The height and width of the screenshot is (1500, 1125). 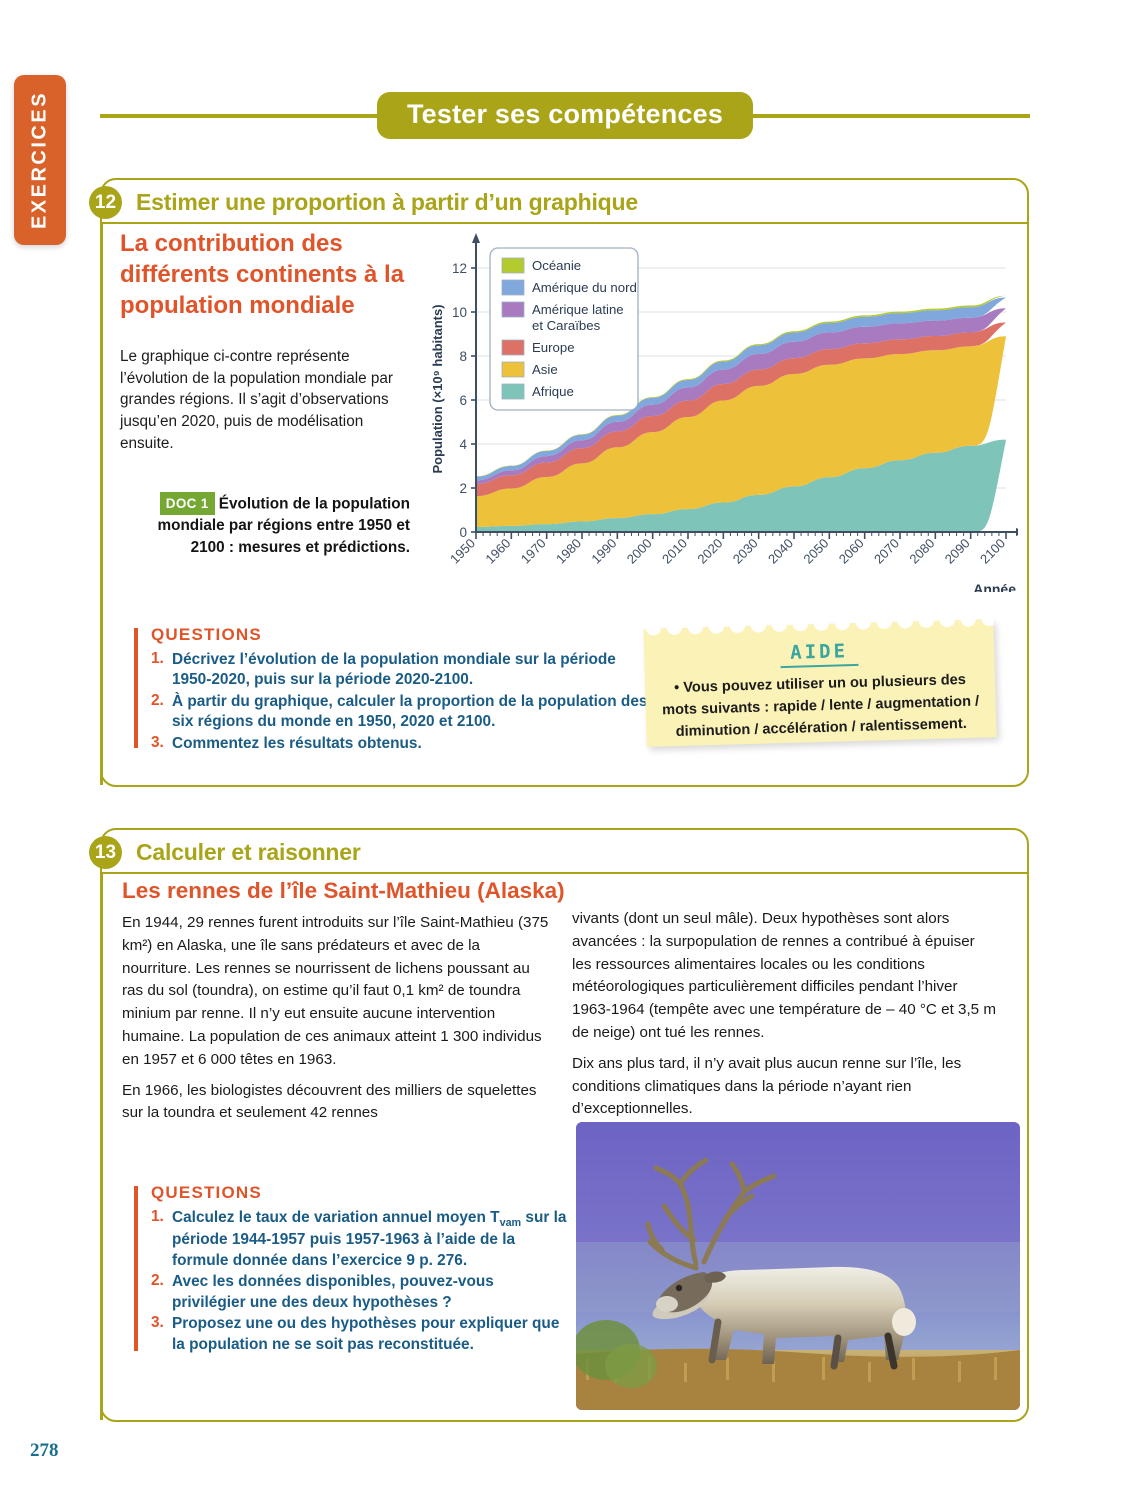 What do you see at coordinates (297, 743) in the screenshot?
I see `question-text: Commentez les résultats obtenus.` at bounding box center [297, 743].